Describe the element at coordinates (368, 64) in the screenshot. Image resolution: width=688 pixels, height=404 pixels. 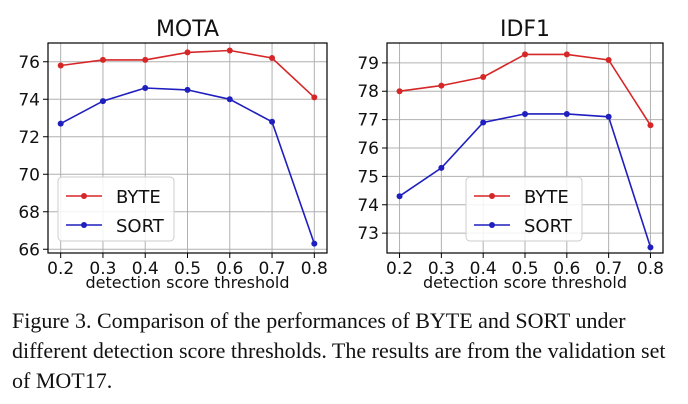
I see `y-tick-label: 79` at that location.